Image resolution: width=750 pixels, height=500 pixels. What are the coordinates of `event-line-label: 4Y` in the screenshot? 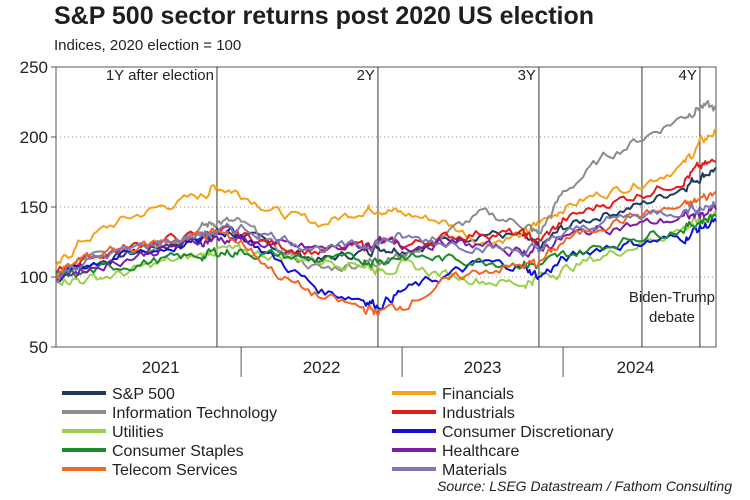 It's located at (688, 75).